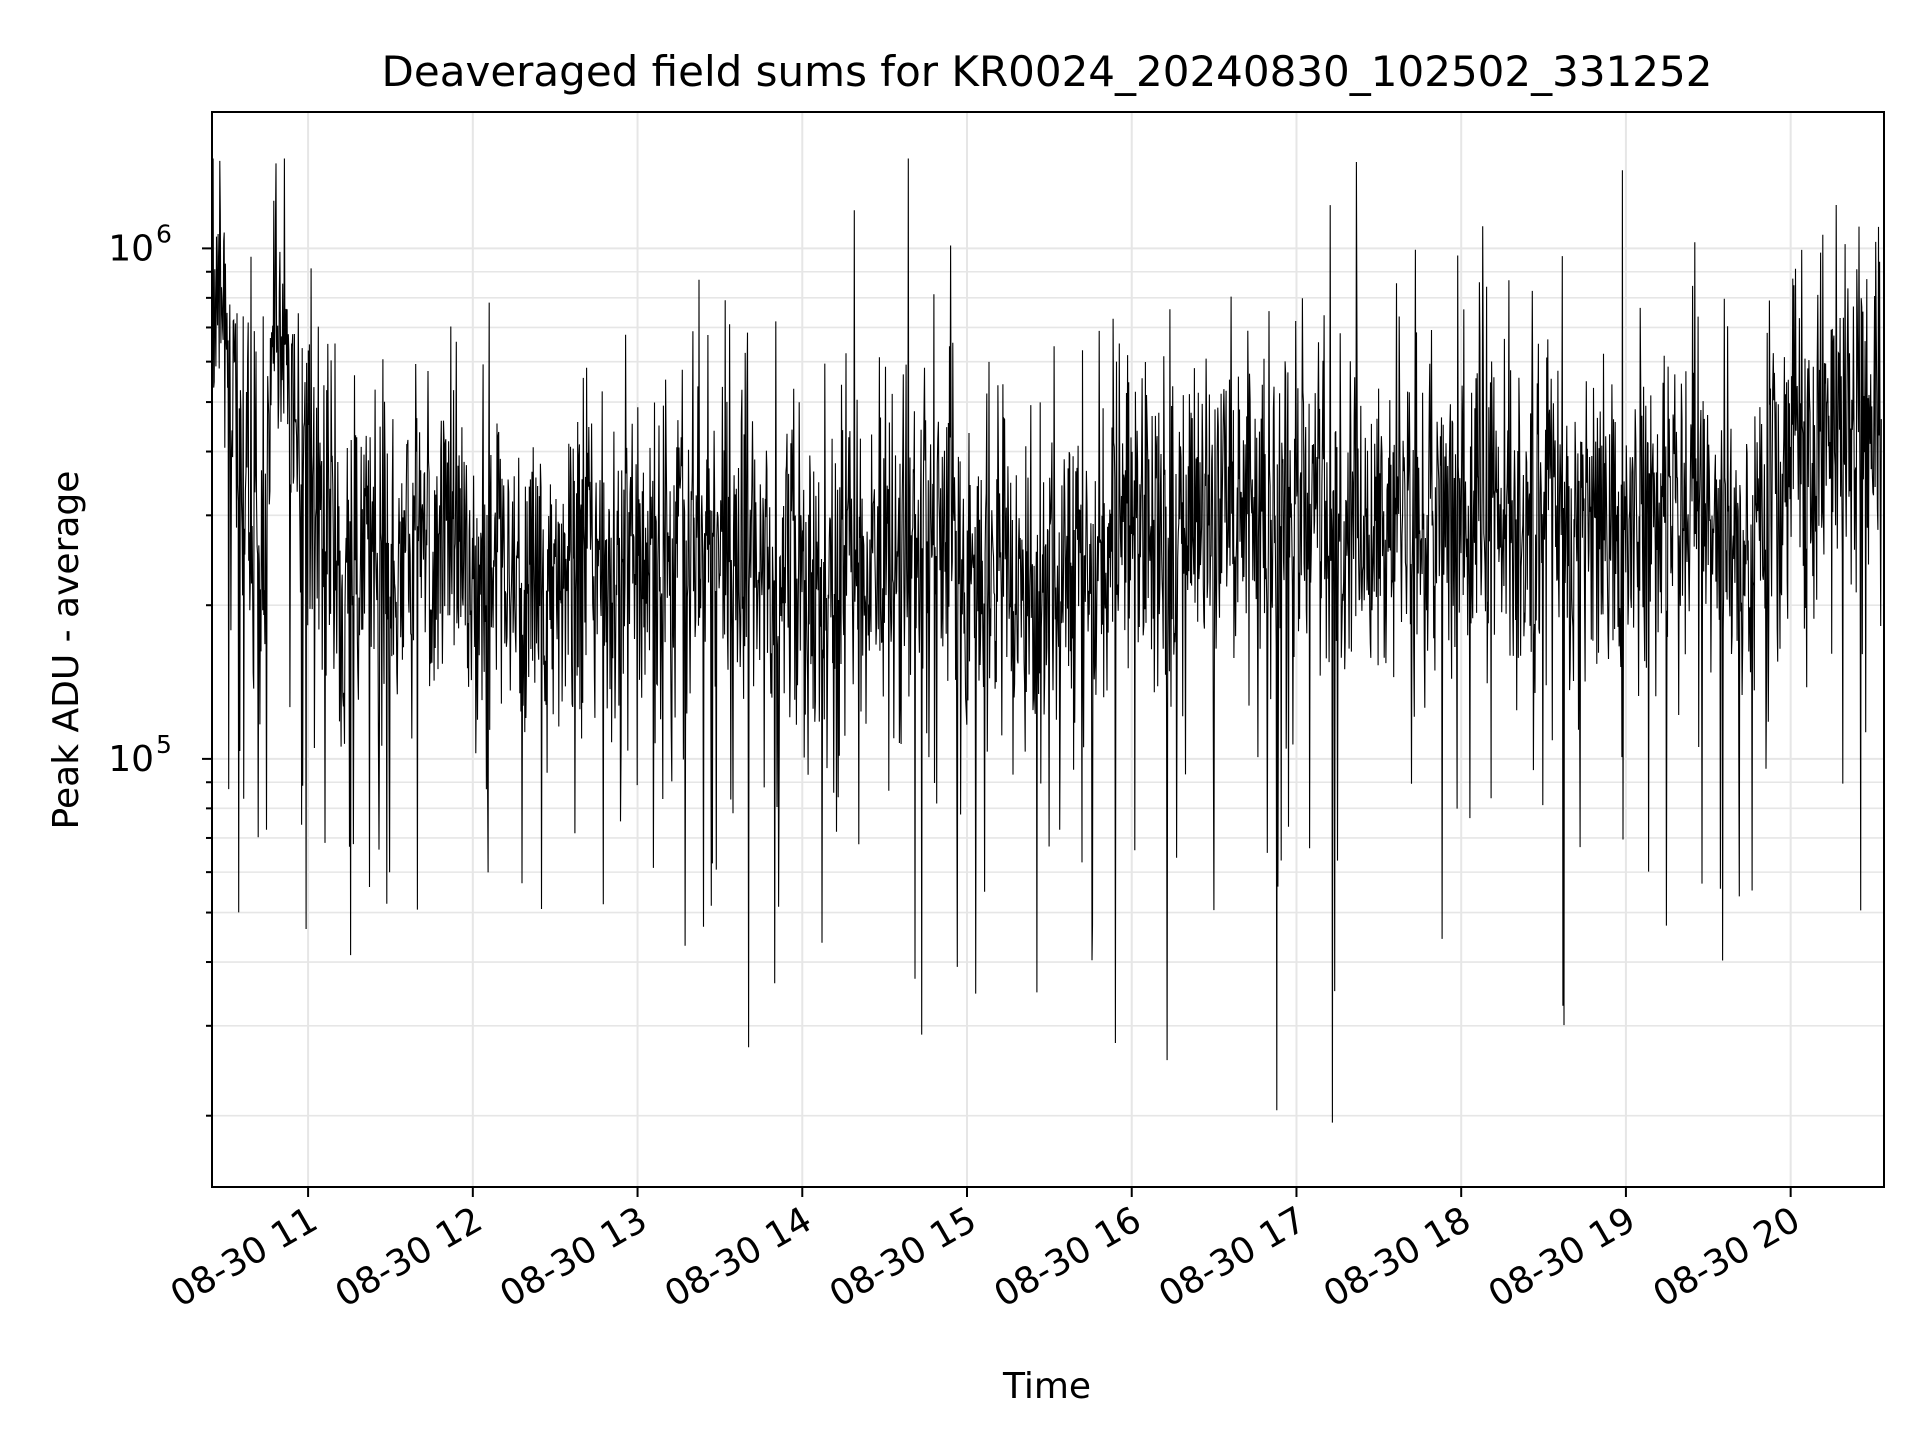 The width and height of the screenshot is (1920, 1440). What do you see at coordinates (164, 744) in the screenshot?
I see `y-tick-label-exponent: 5` at bounding box center [164, 744].